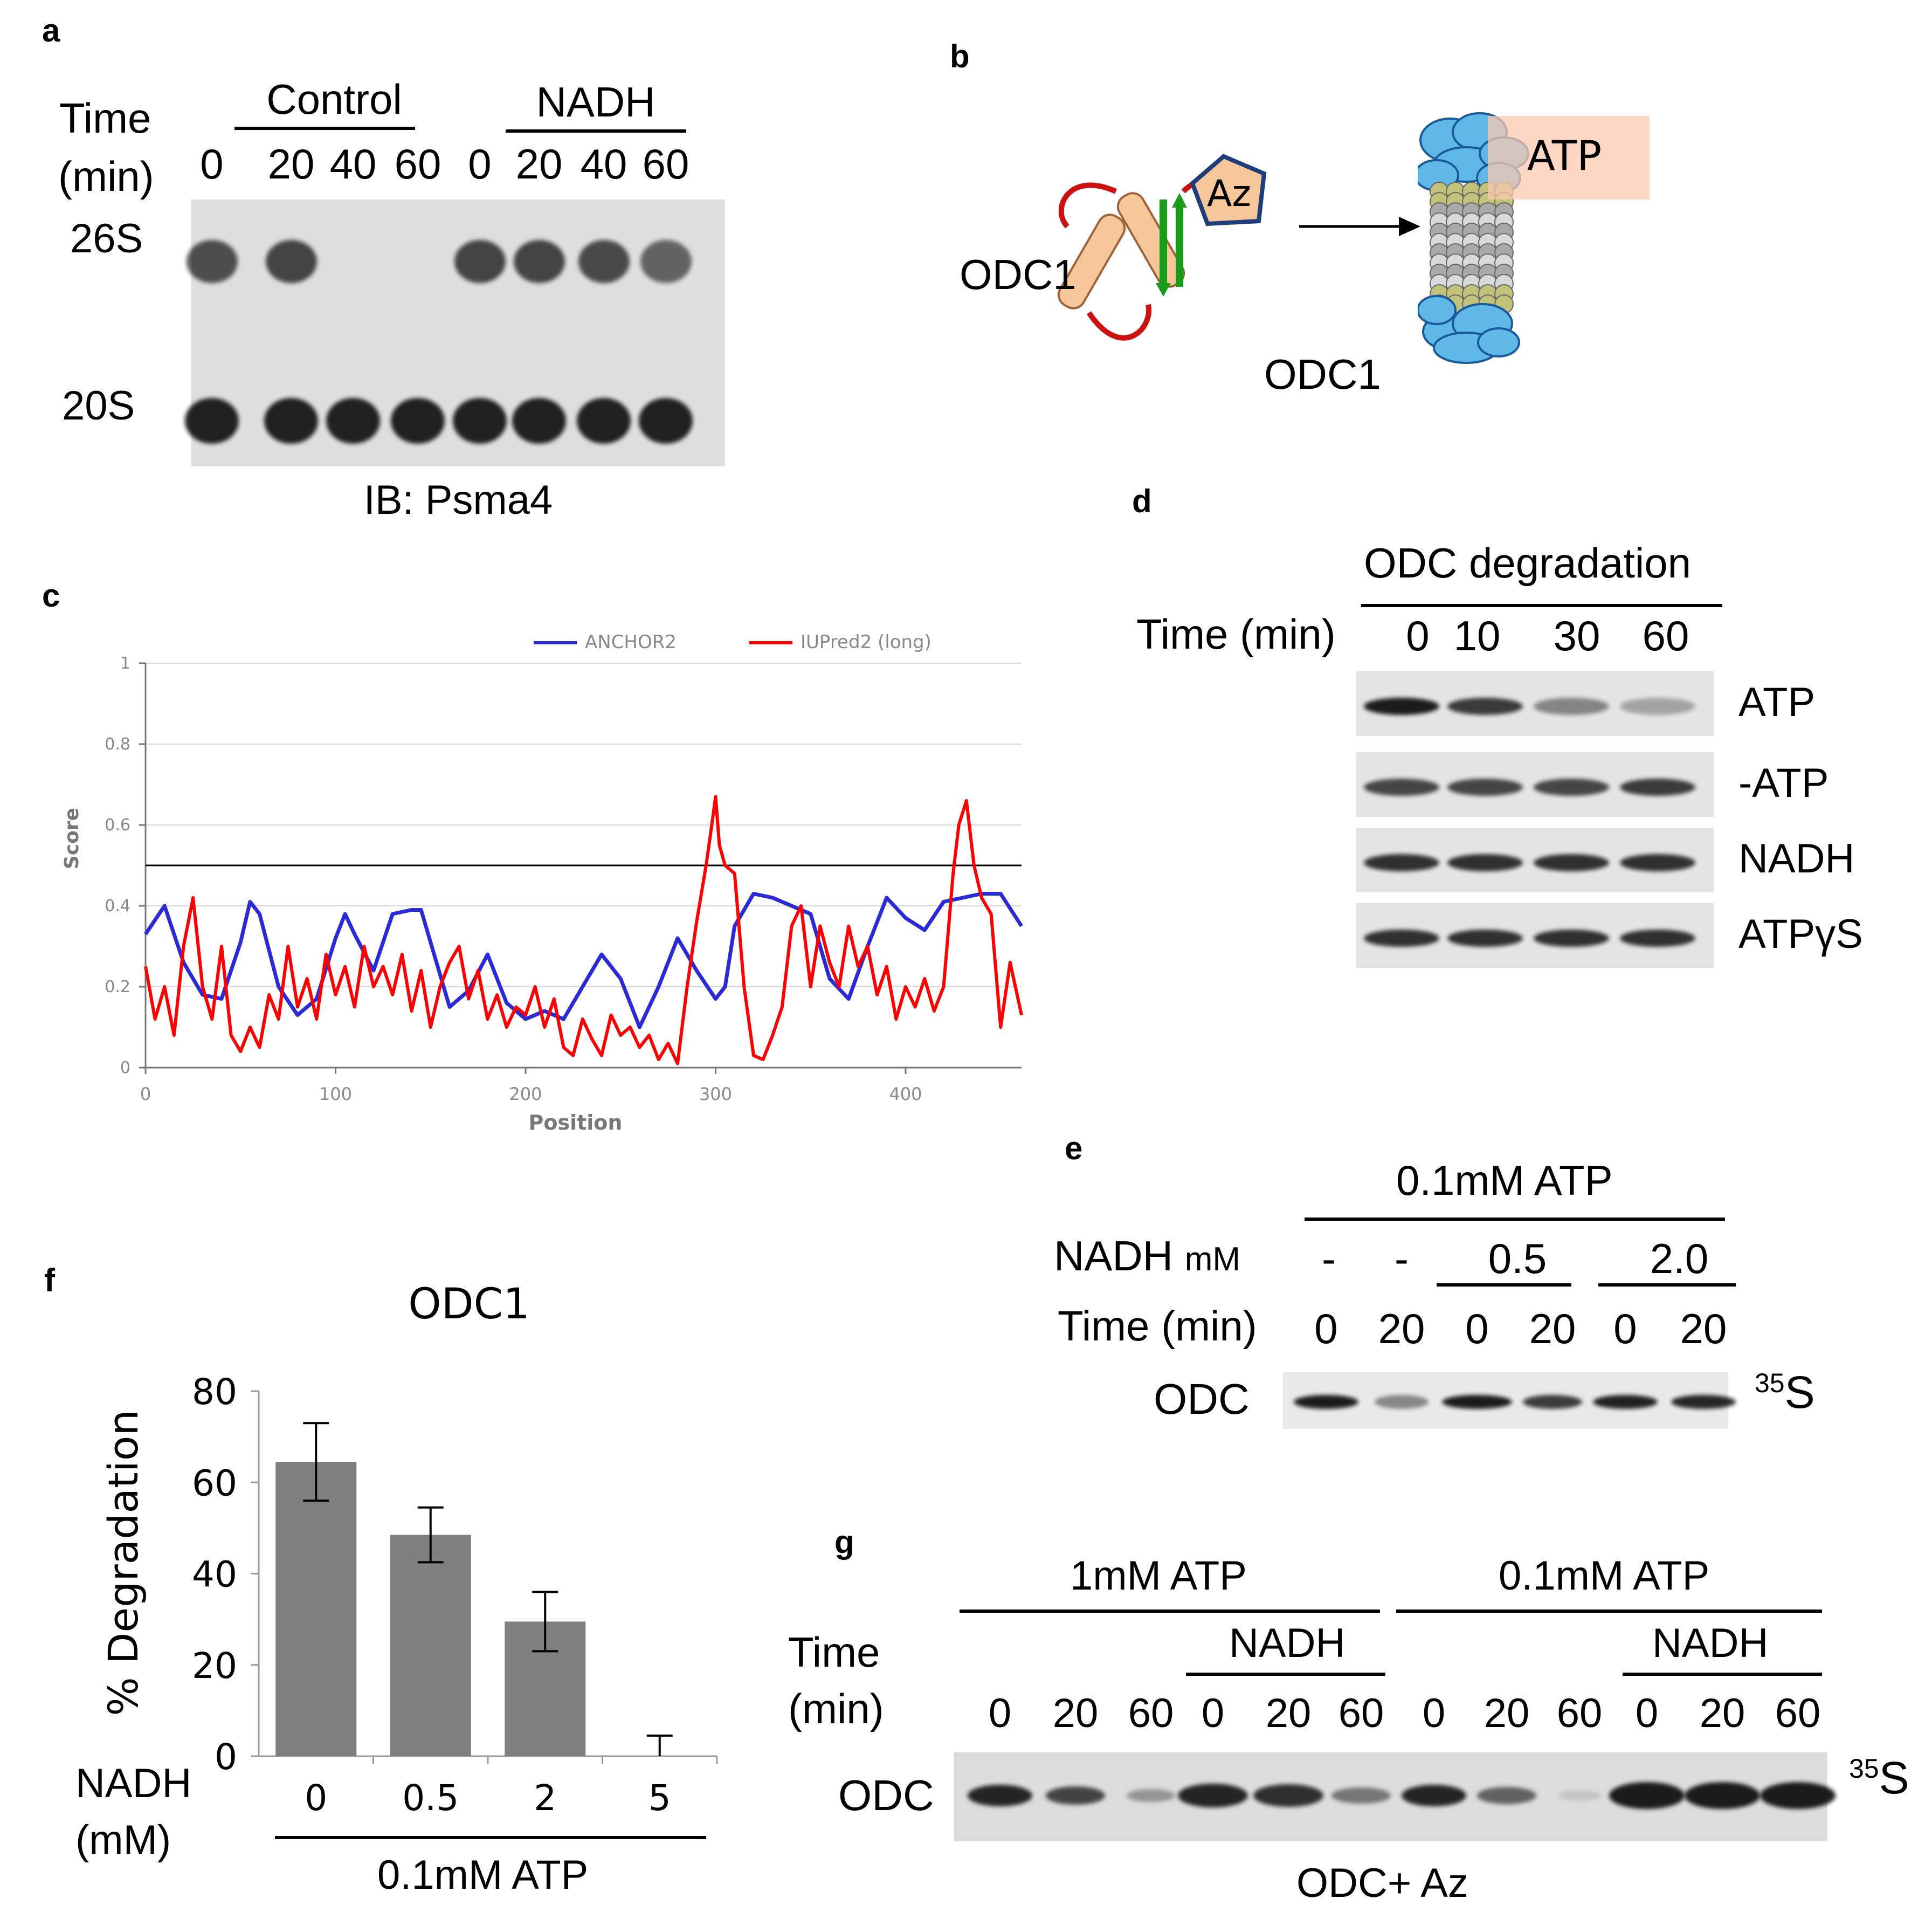 The height and width of the screenshot is (1912, 1932). What do you see at coordinates (1018, 274) in the screenshot?
I see `panel-b-odc1-left: ODC1` at bounding box center [1018, 274].